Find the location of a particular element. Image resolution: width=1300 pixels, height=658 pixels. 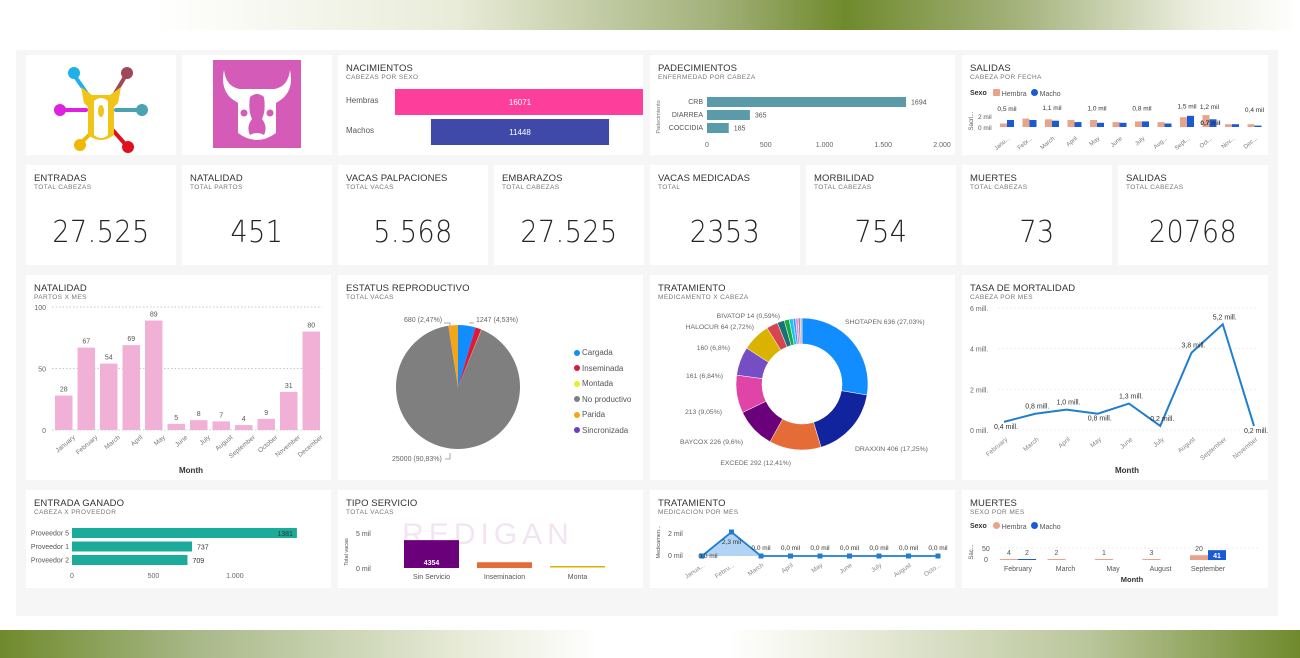

data-label: 3,8 mill. is located at coordinates (1193, 346).